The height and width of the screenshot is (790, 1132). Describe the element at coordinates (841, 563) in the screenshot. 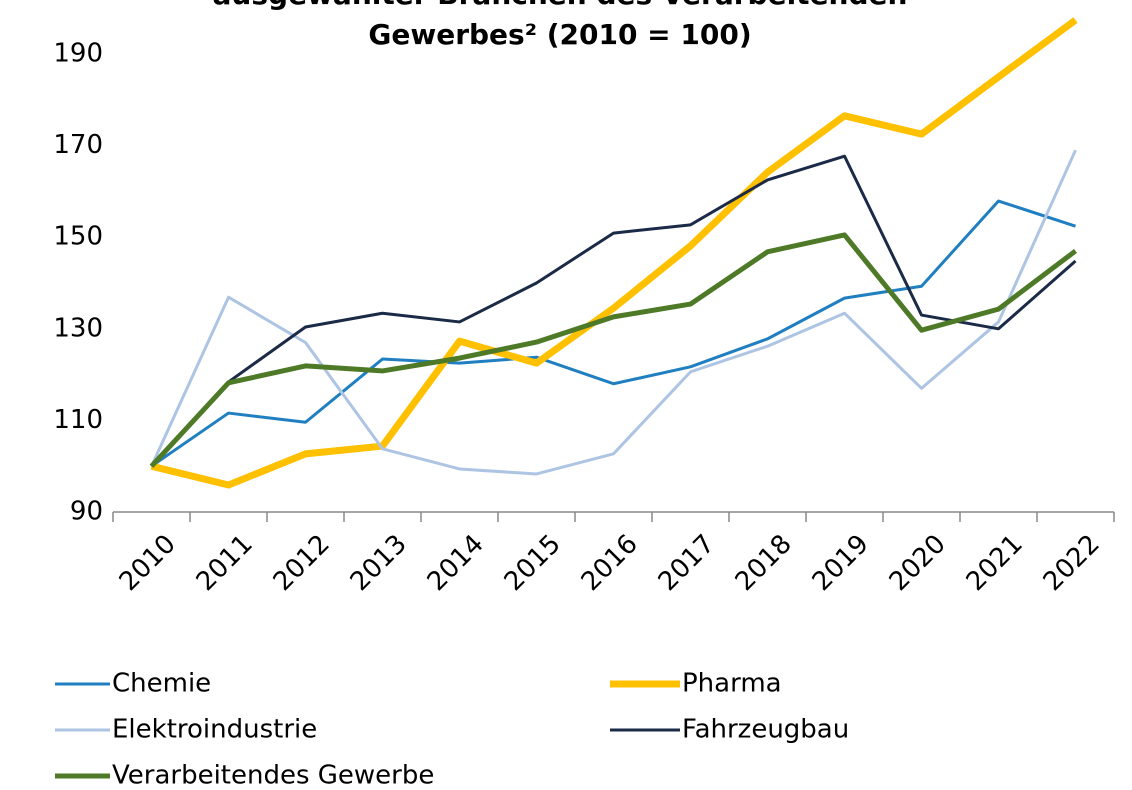

I see `x-tick-label: 2019` at that location.